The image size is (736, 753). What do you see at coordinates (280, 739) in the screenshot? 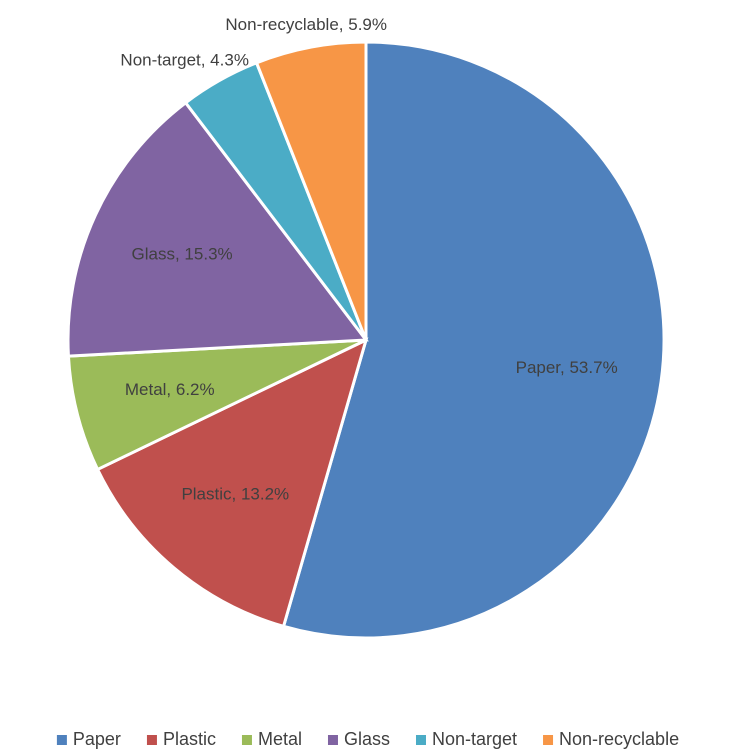
I see `legend-label: Metal` at bounding box center [280, 739].